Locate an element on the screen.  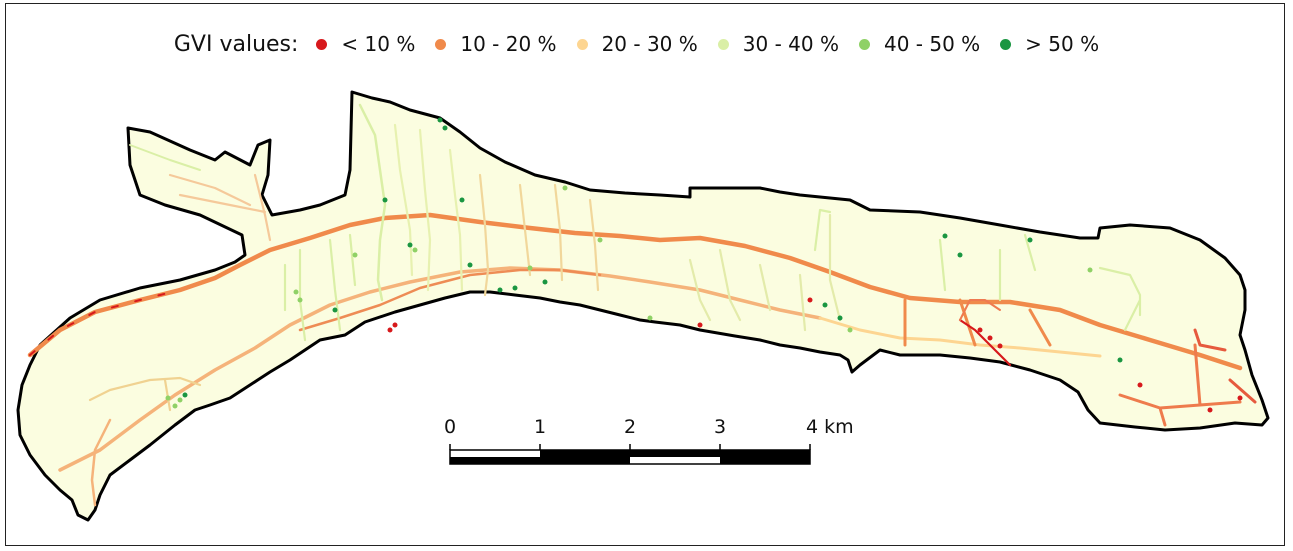
scale-bar: 0 1 2 3 4 km is located at coordinates (649, 440).